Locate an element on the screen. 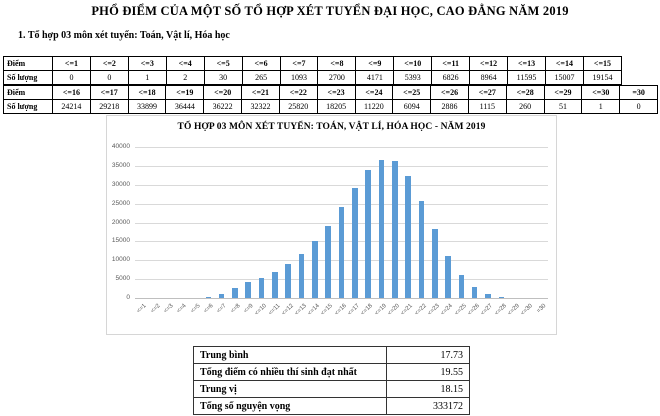  x-axis-tick-text: <=8 is located at coordinates (235, 309).